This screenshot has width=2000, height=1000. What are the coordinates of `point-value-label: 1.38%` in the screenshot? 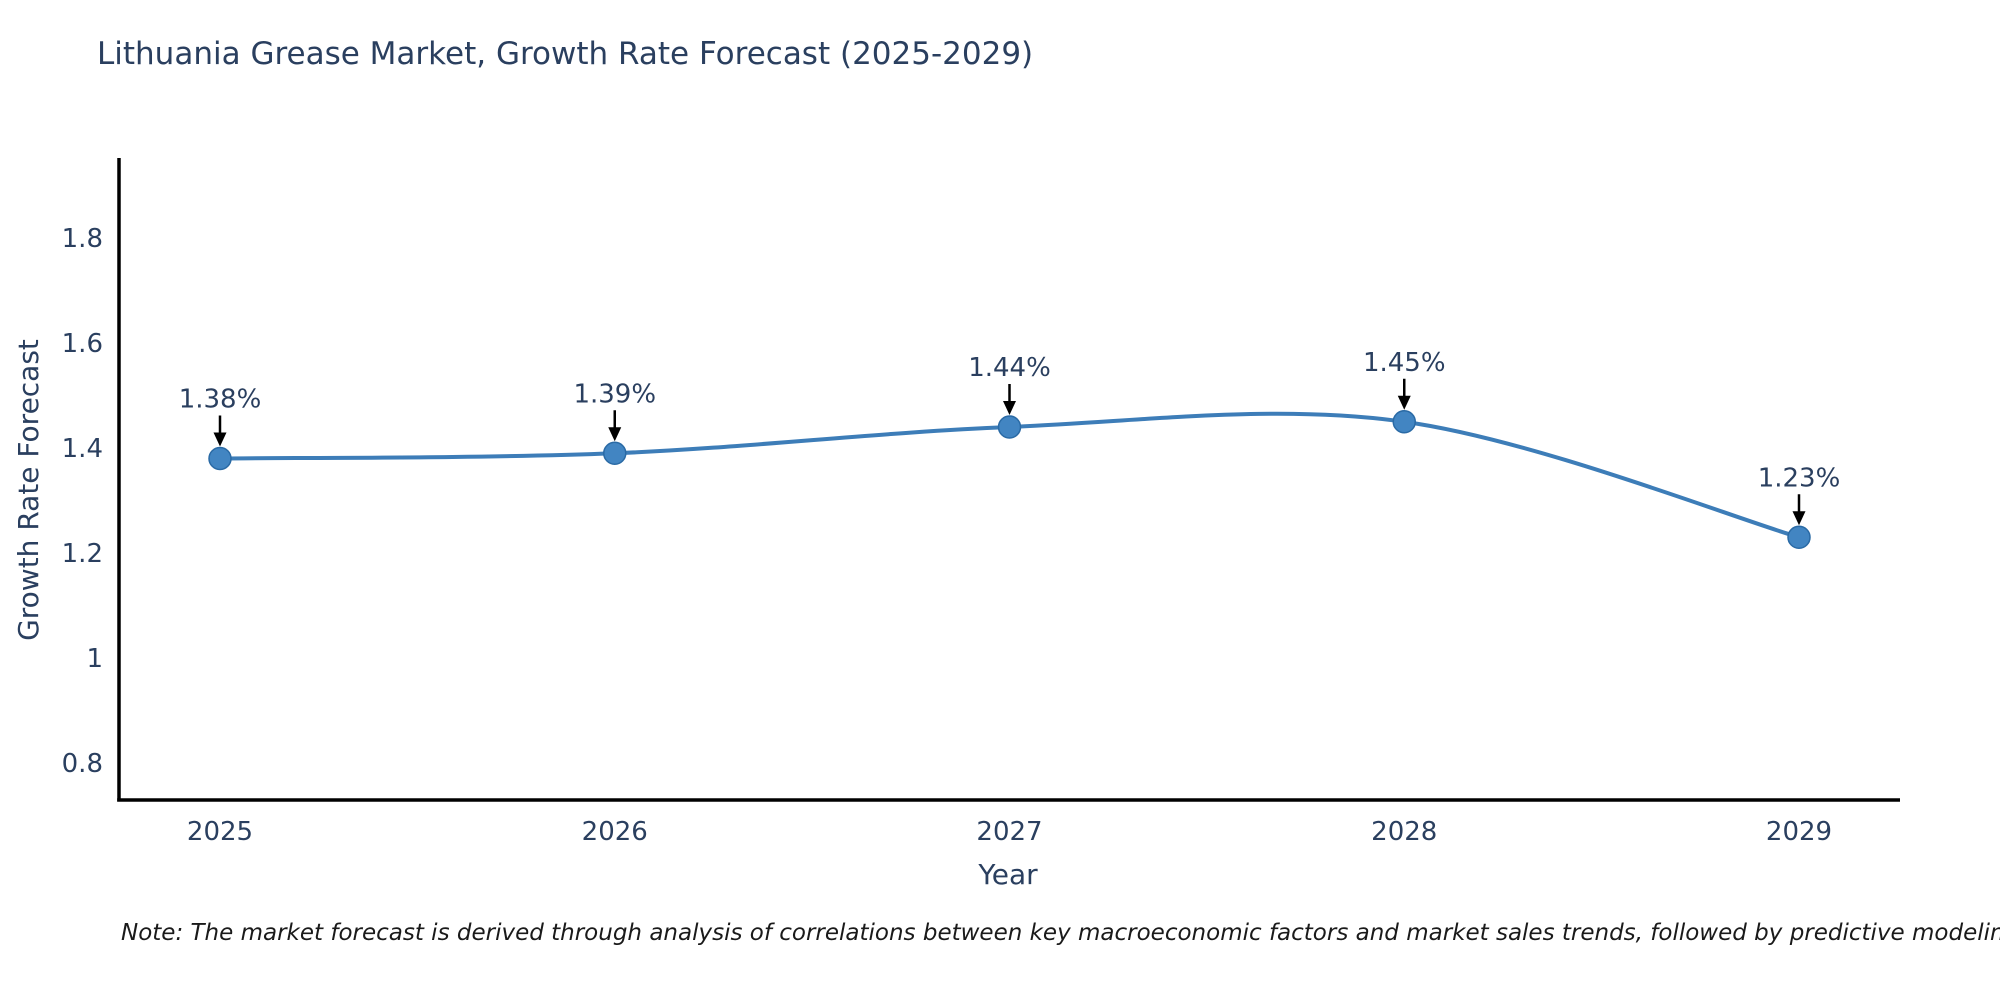 It's located at (220, 400).